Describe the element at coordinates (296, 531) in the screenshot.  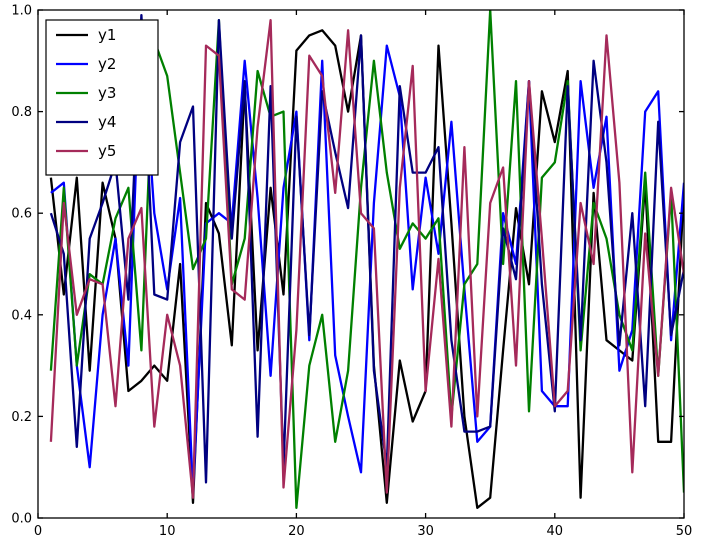
I see `x-tick-label: 20` at that location.